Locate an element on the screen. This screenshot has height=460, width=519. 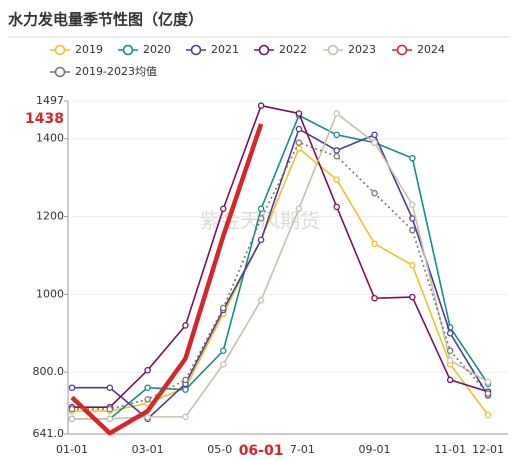
x-tick-label: 12-01 is located at coordinates (488, 449).